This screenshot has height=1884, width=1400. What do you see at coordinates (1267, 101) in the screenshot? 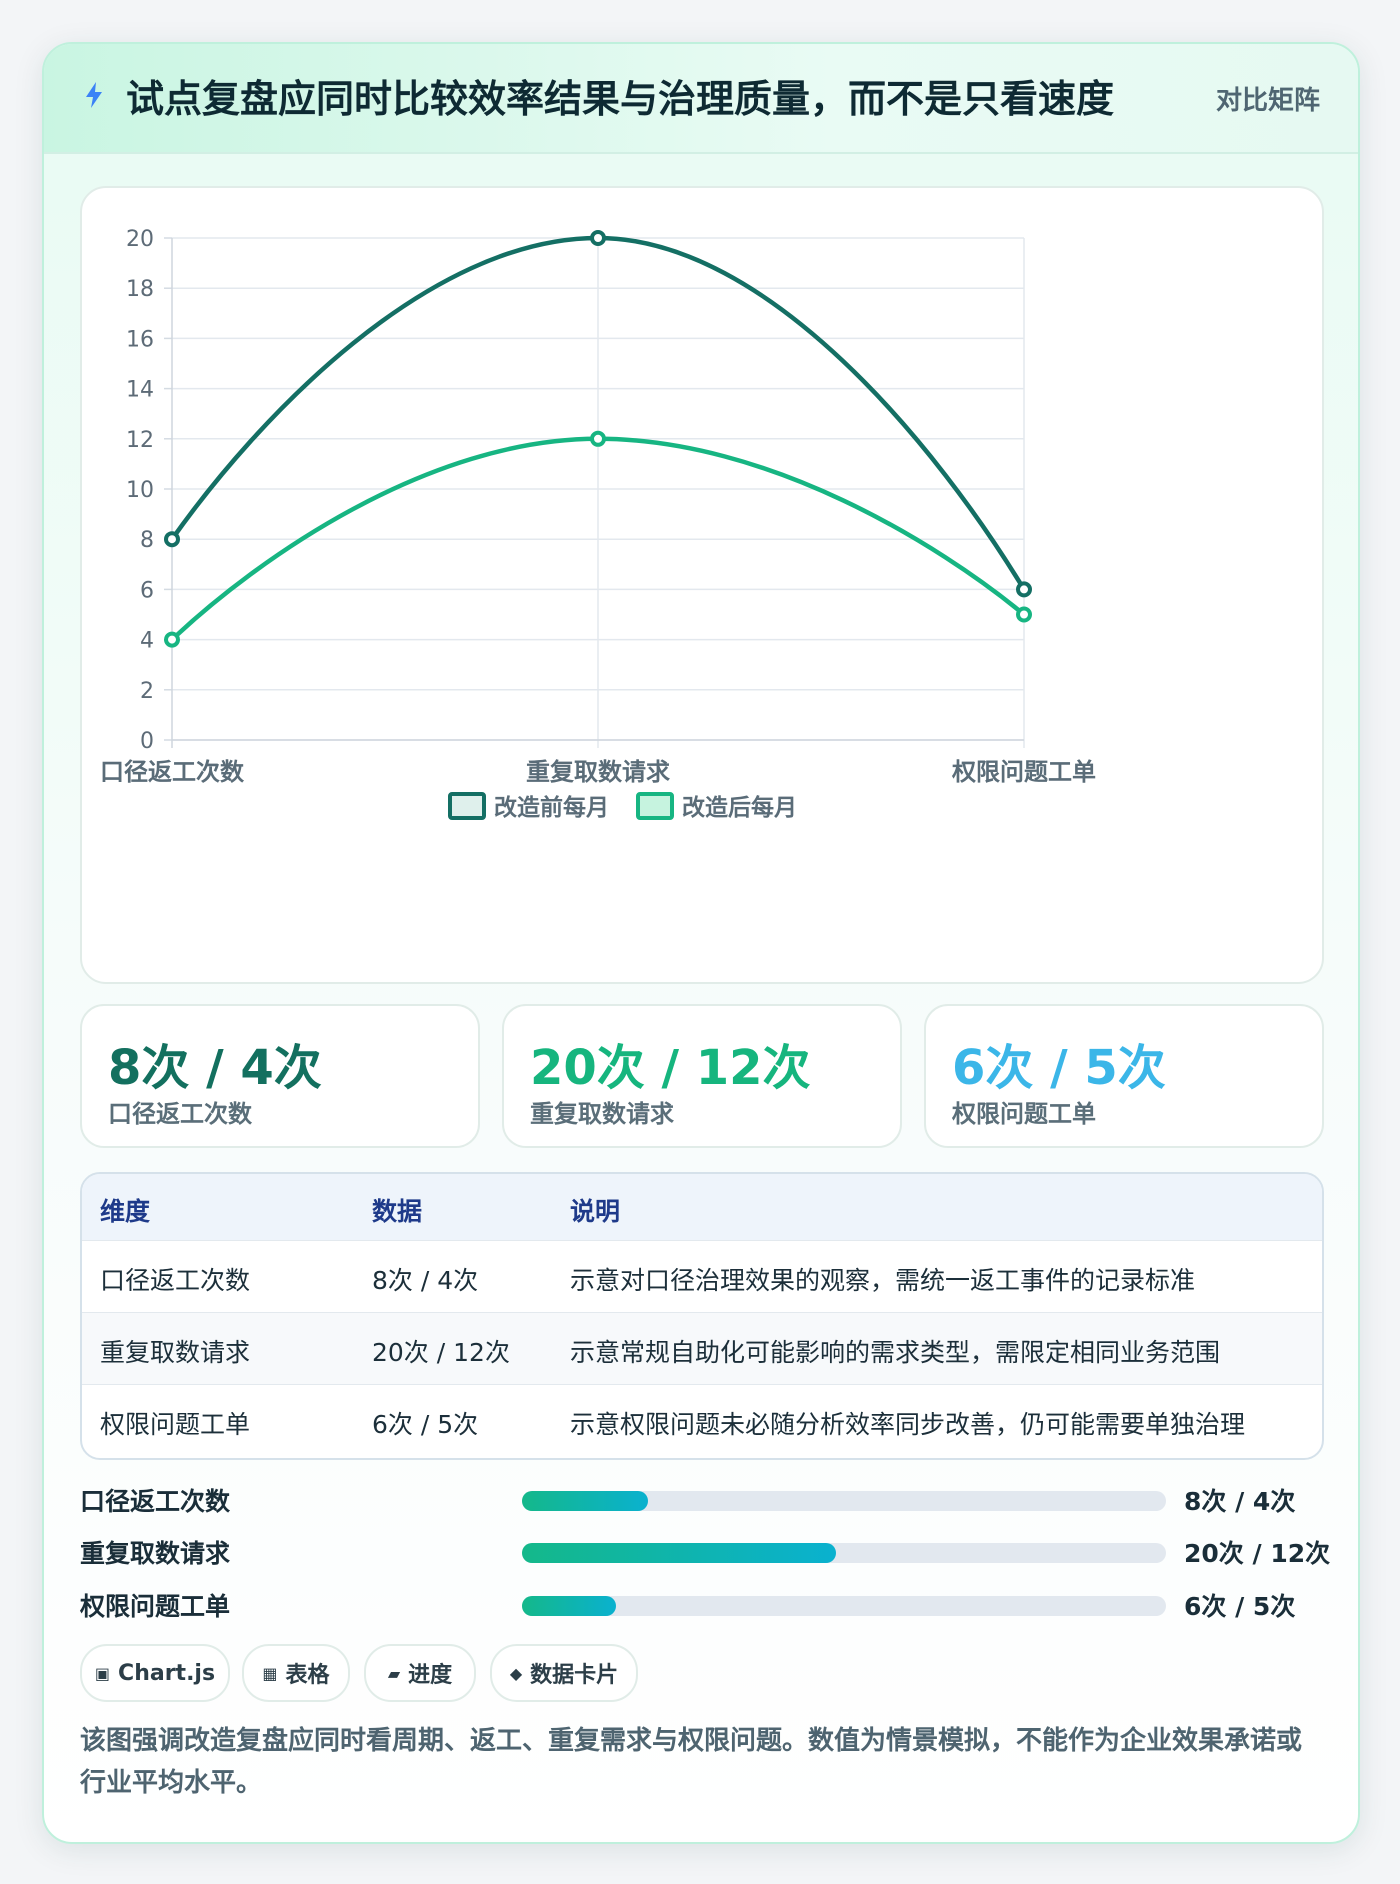
I see `matrix-badge: 对比矩阵` at bounding box center [1267, 101].